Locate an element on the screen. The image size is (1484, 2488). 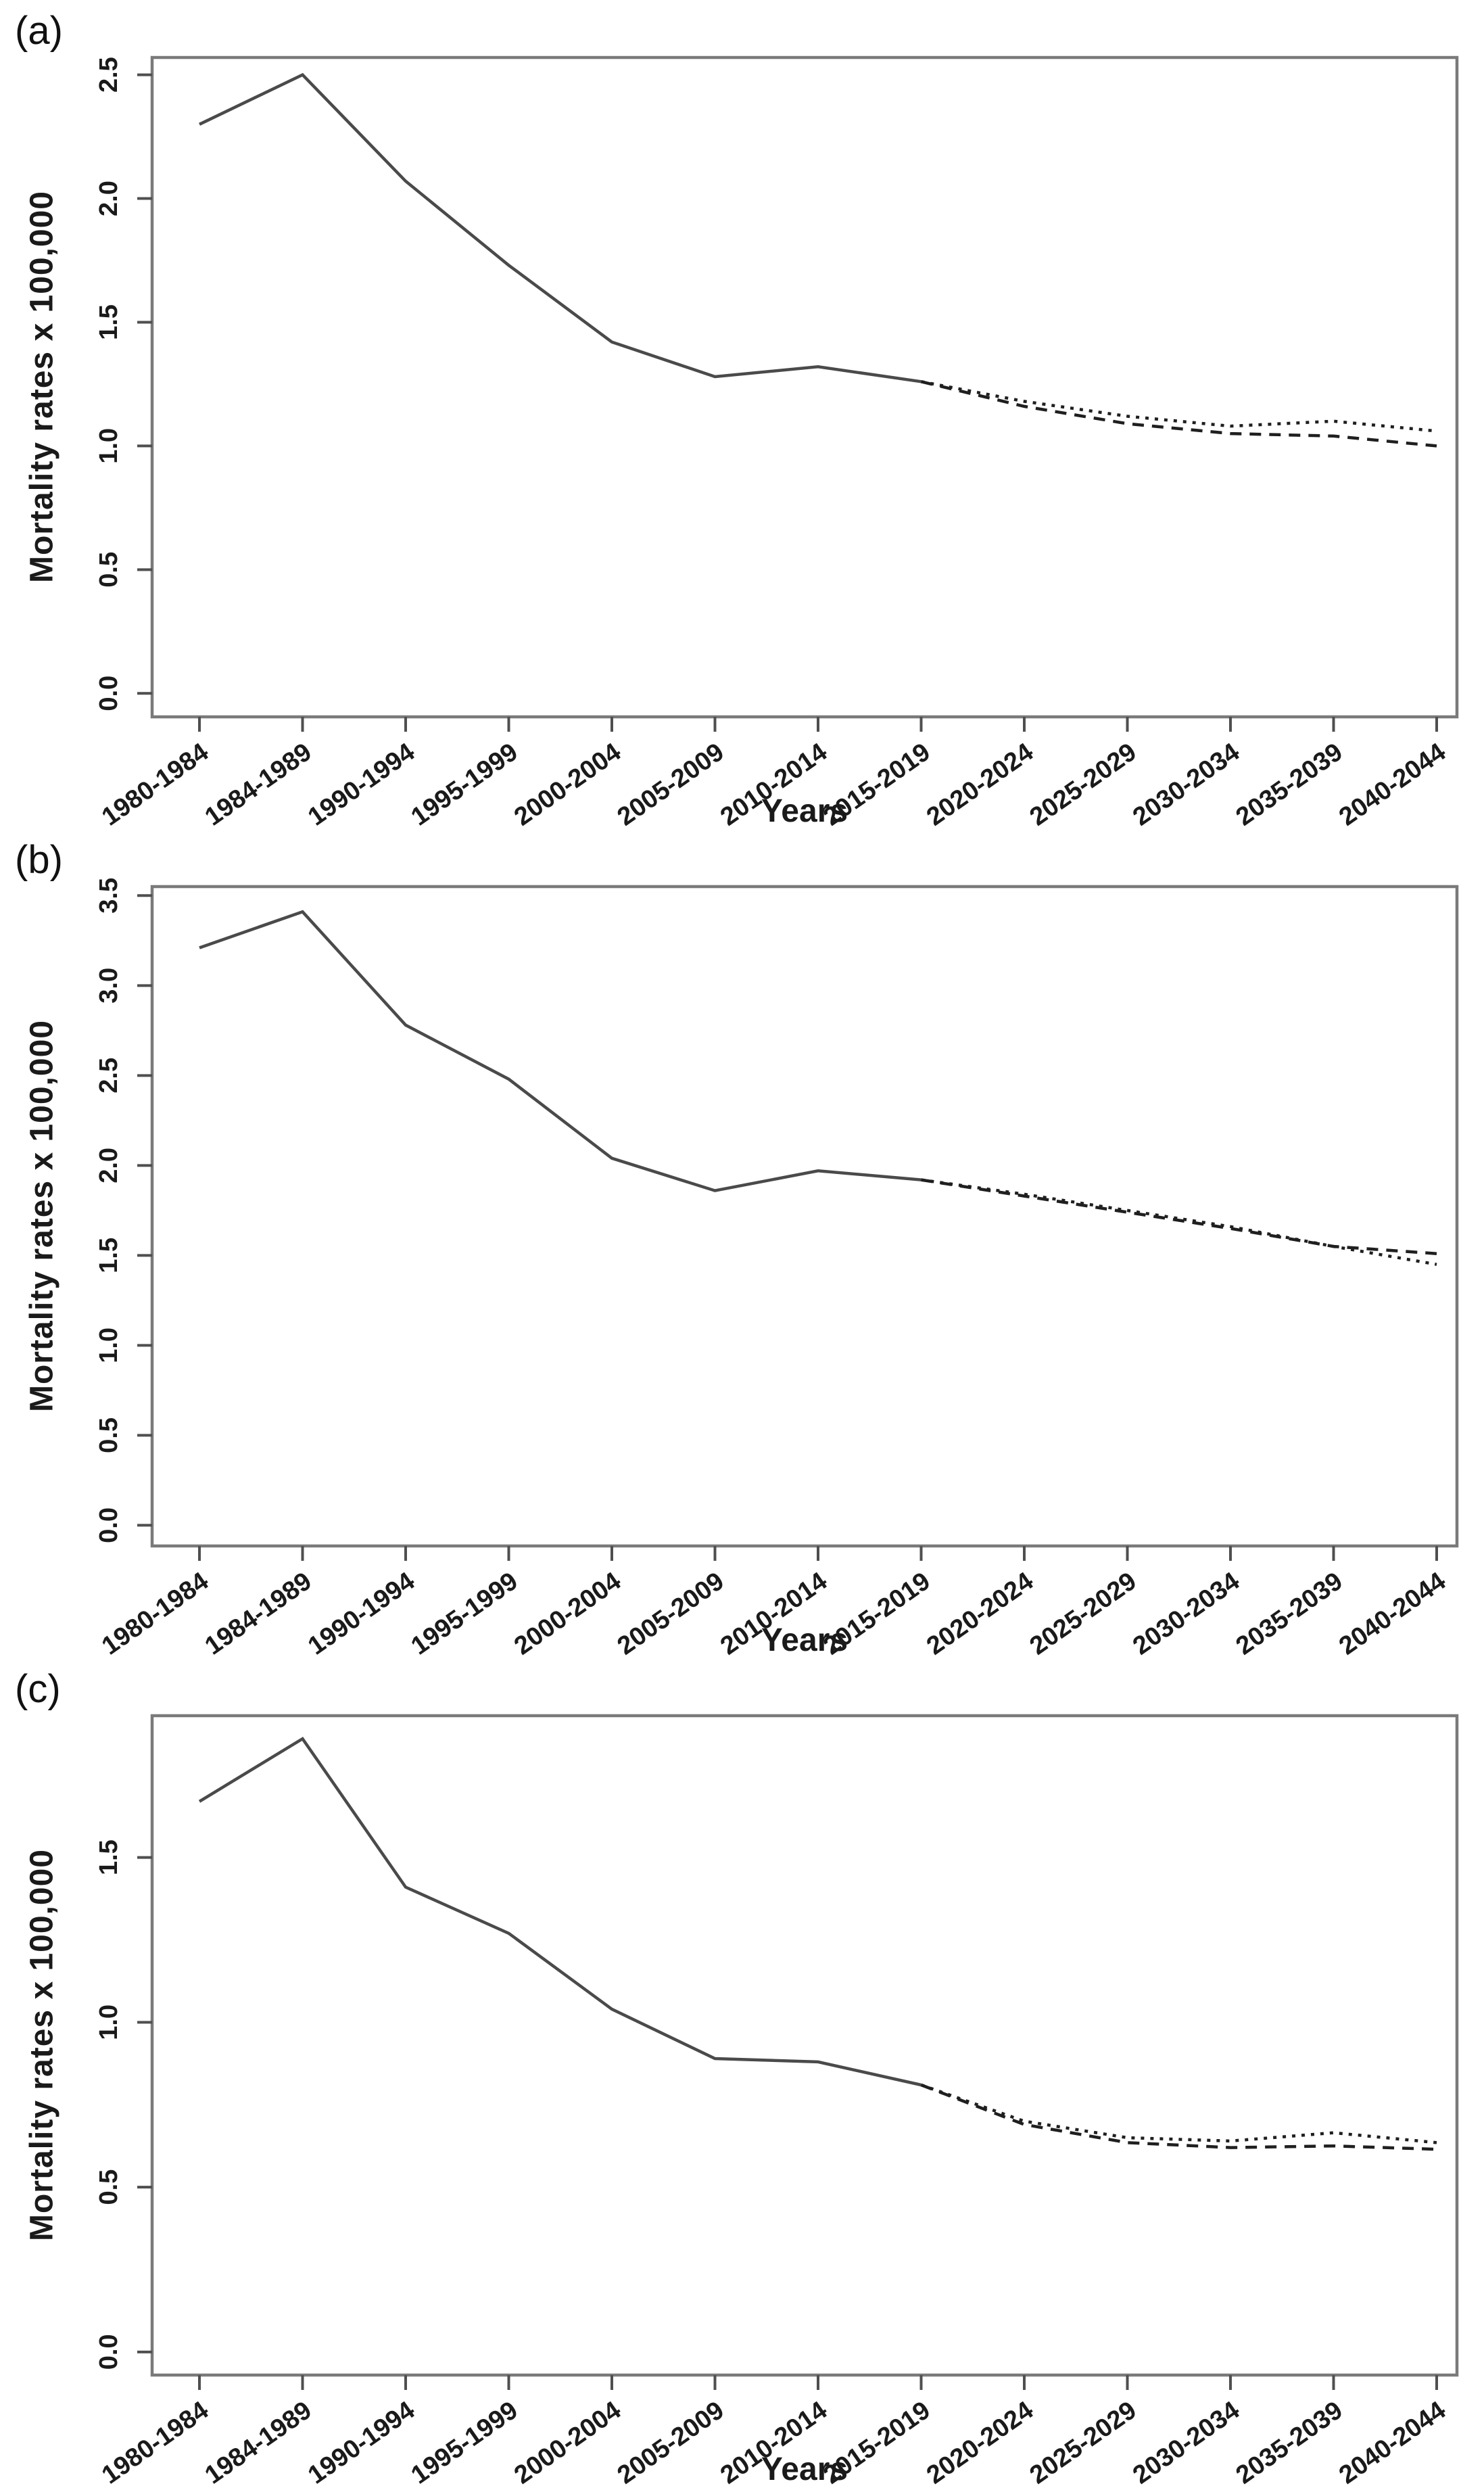
panel-a-label: (a) is located at coordinates (39, 31).